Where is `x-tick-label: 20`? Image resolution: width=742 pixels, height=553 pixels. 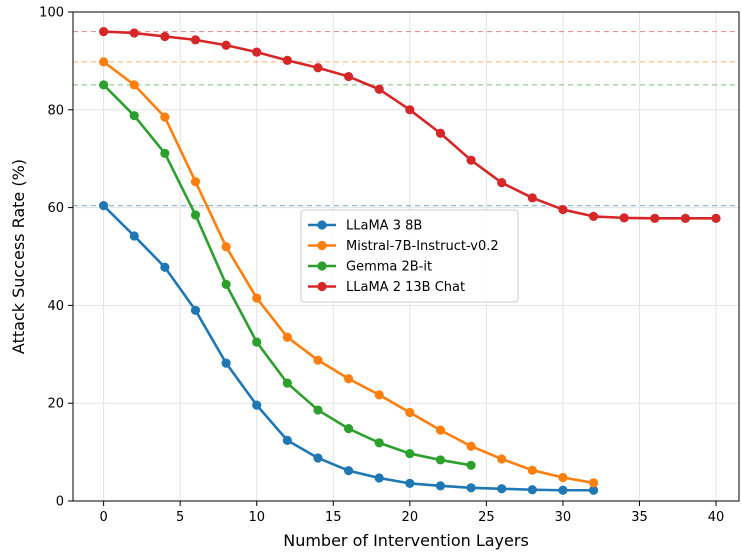
x-tick-label: 20 is located at coordinates (410, 517).